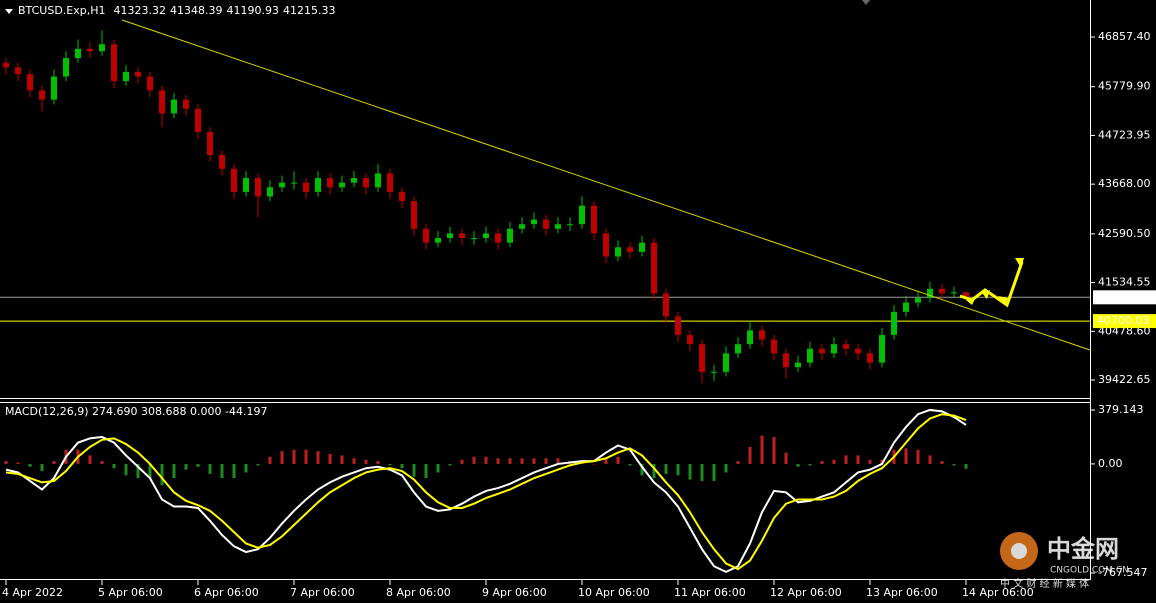 The image size is (1156, 603). What do you see at coordinates (9, 11) in the screenshot?
I see `menu-arrow` at bounding box center [9, 11].